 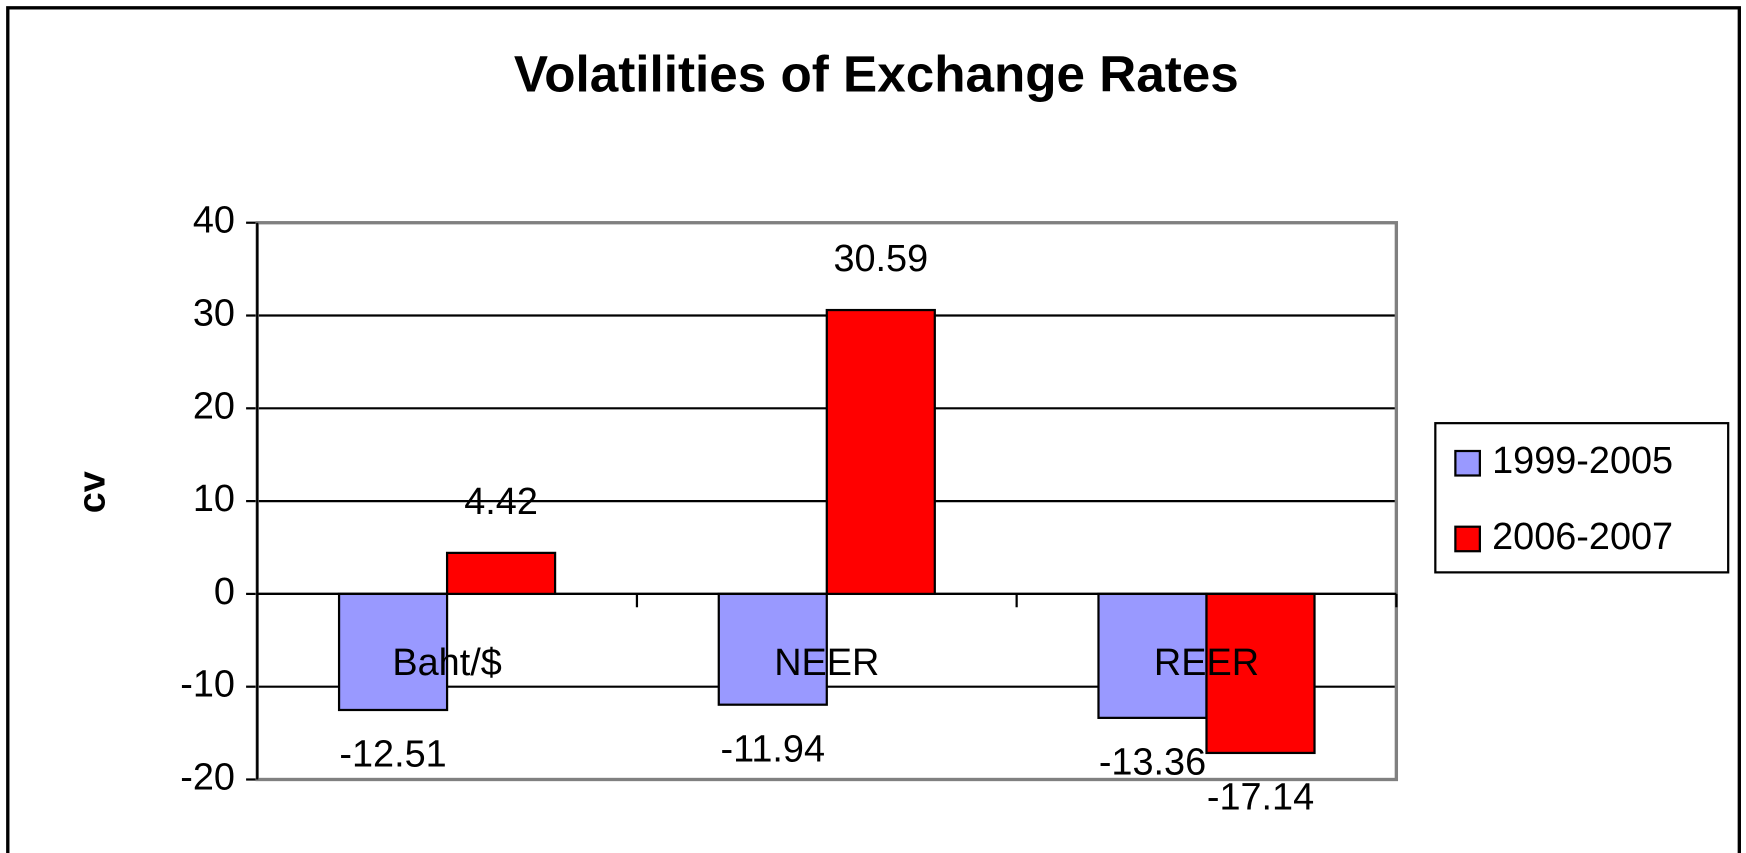 What do you see at coordinates (93, 492) in the screenshot?
I see `y-axis-label: cv` at bounding box center [93, 492].